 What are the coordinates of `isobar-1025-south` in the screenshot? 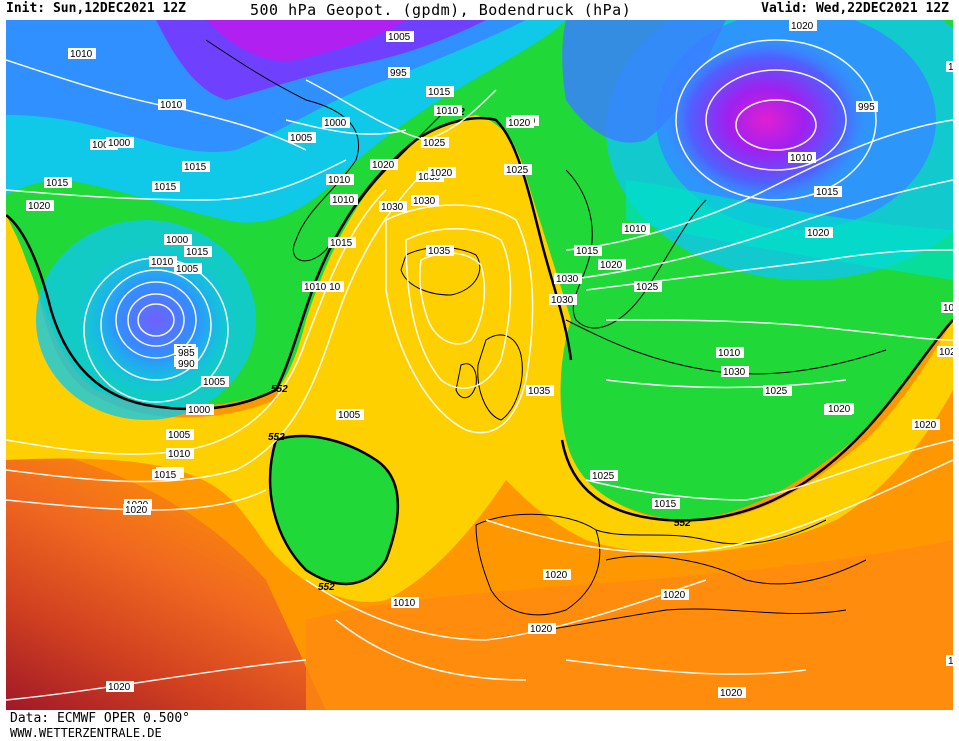 It's located at (769, 470).